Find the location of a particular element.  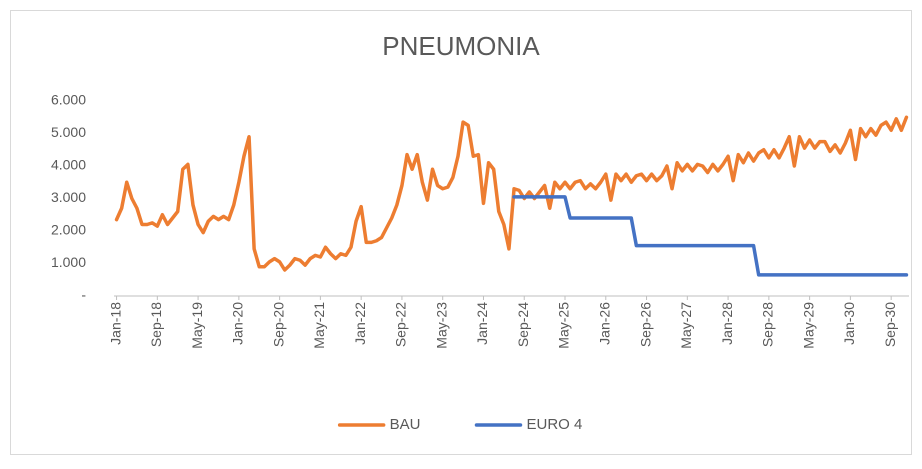

y-tick-label: - is located at coordinates (83, 295).